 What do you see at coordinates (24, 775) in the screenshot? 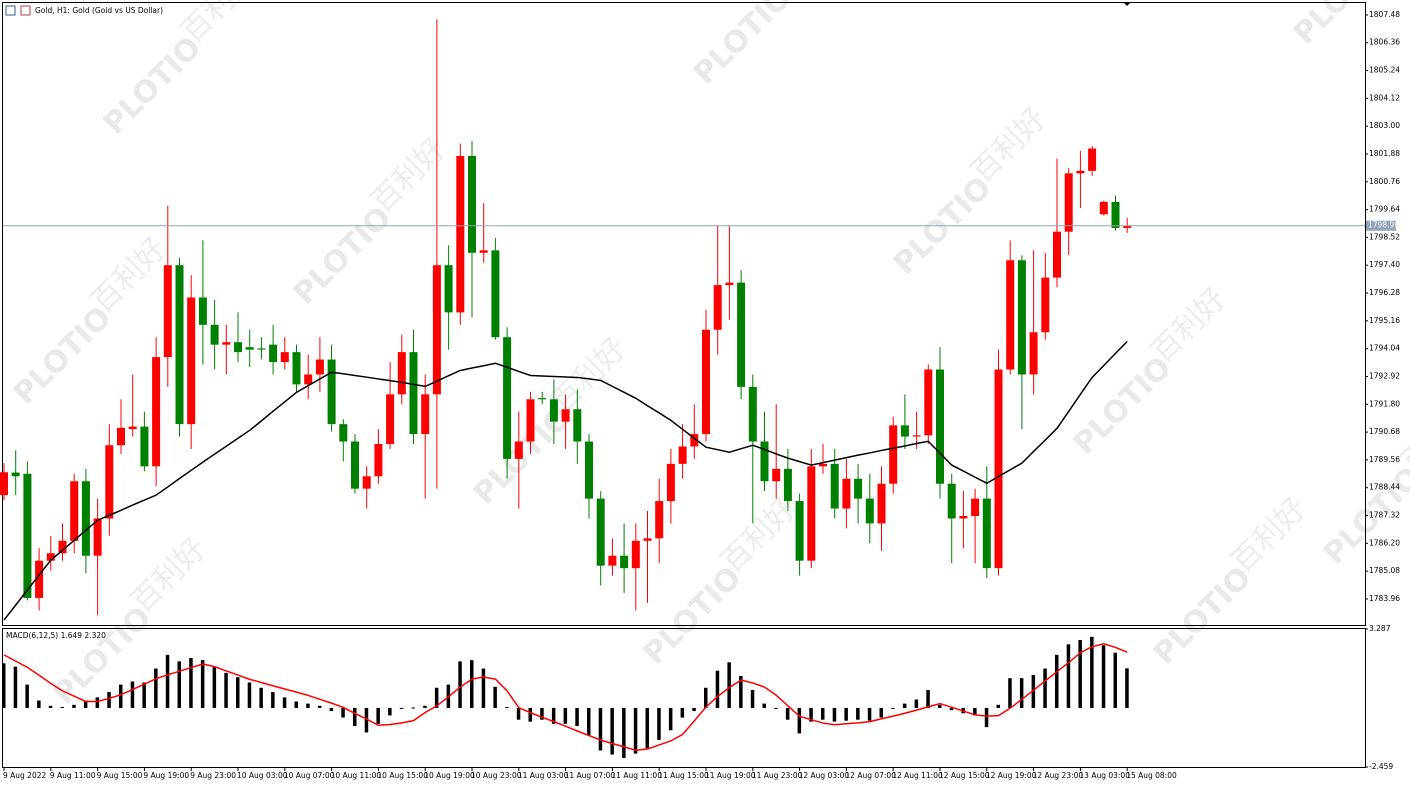
I see `x-tick-label: 9 Aug 2022` at bounding box center [24, 775].